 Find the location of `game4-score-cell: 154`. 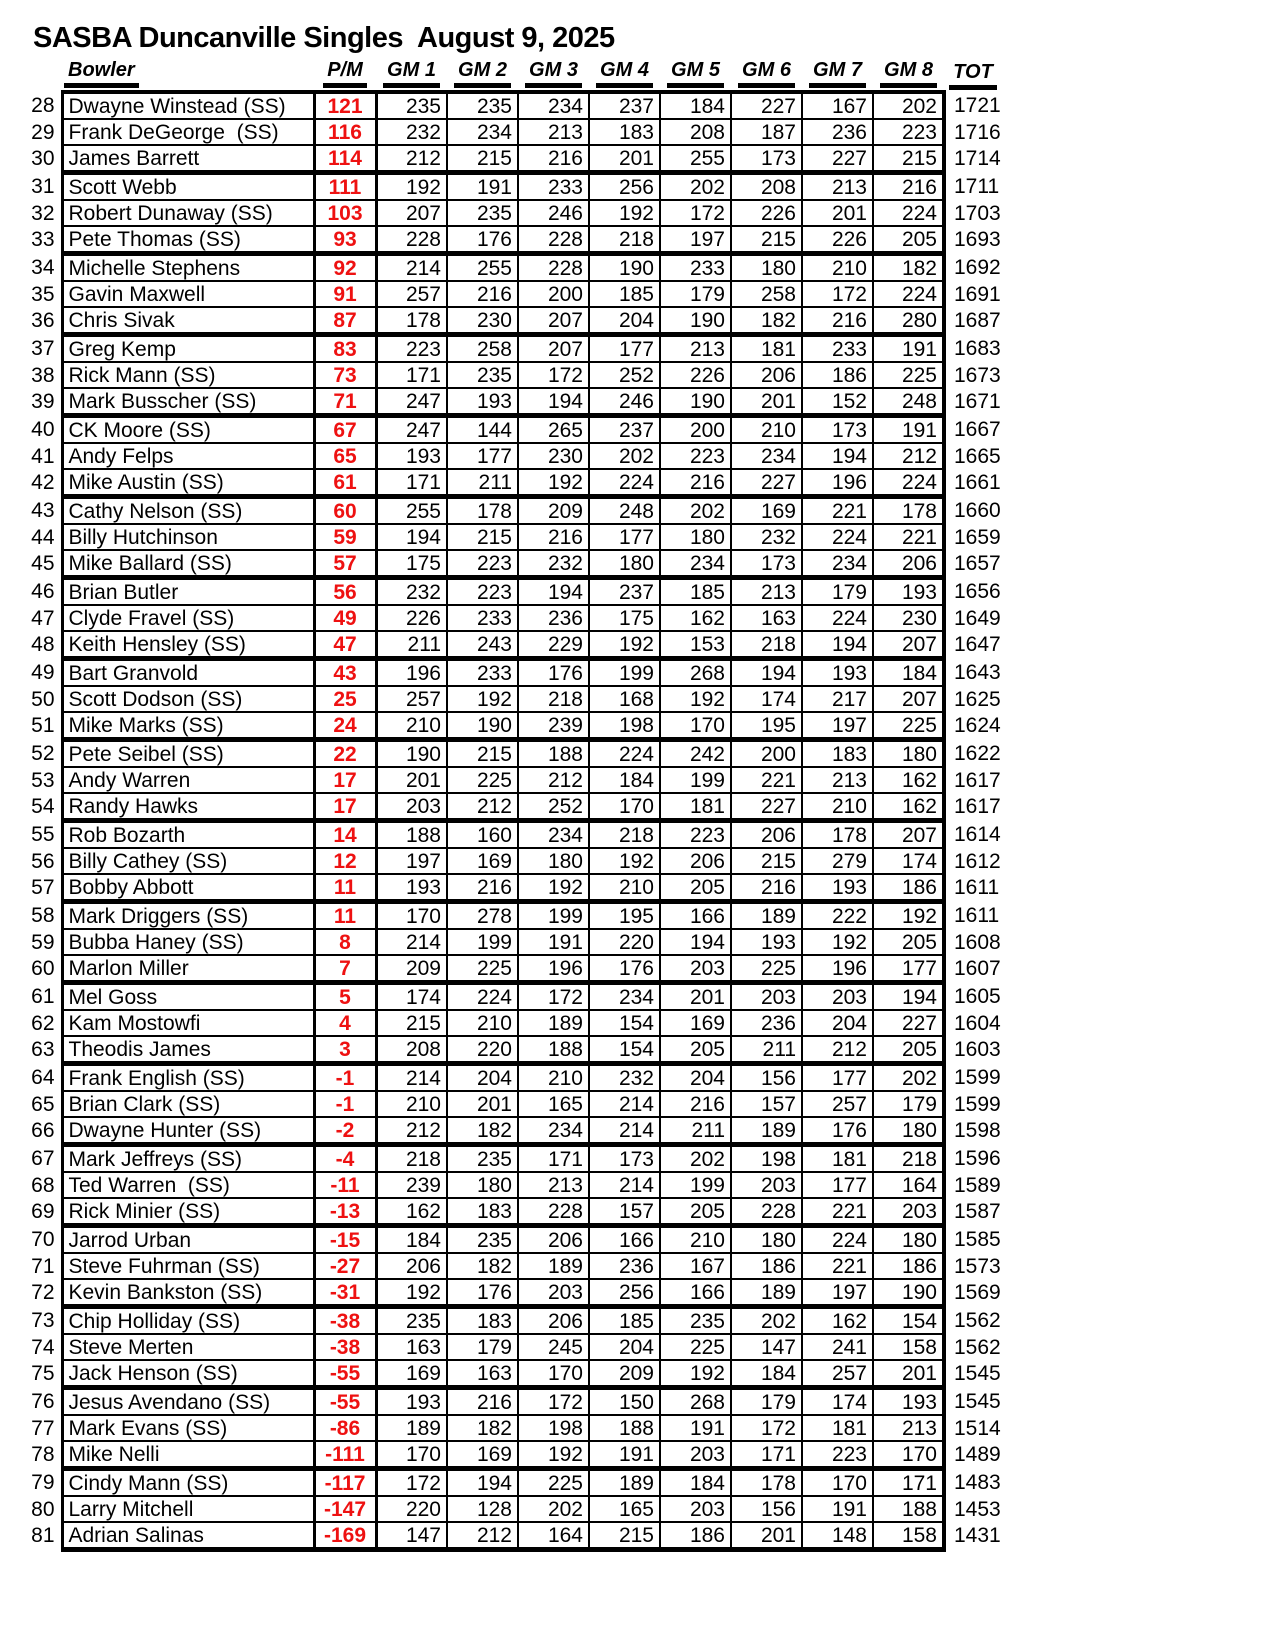

game4-score-cell: 154 is located at coordinates (624, 1023).